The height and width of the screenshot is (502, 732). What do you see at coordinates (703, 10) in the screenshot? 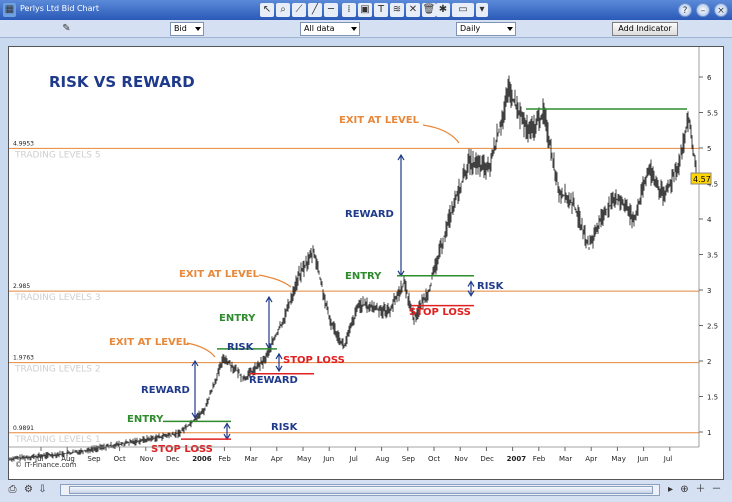
I see `minimize-button: –` at bounding box center [703, 10].